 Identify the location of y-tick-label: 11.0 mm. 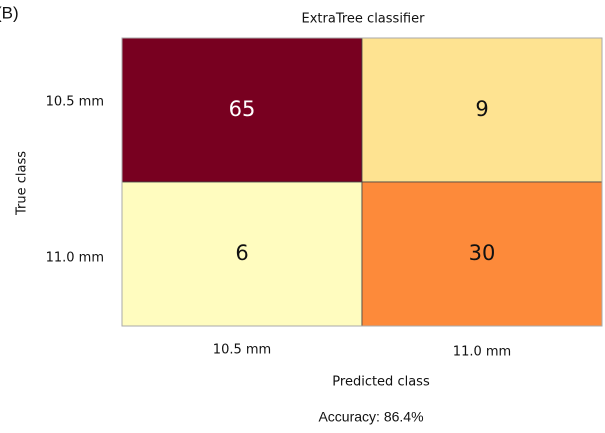
(75, 258).